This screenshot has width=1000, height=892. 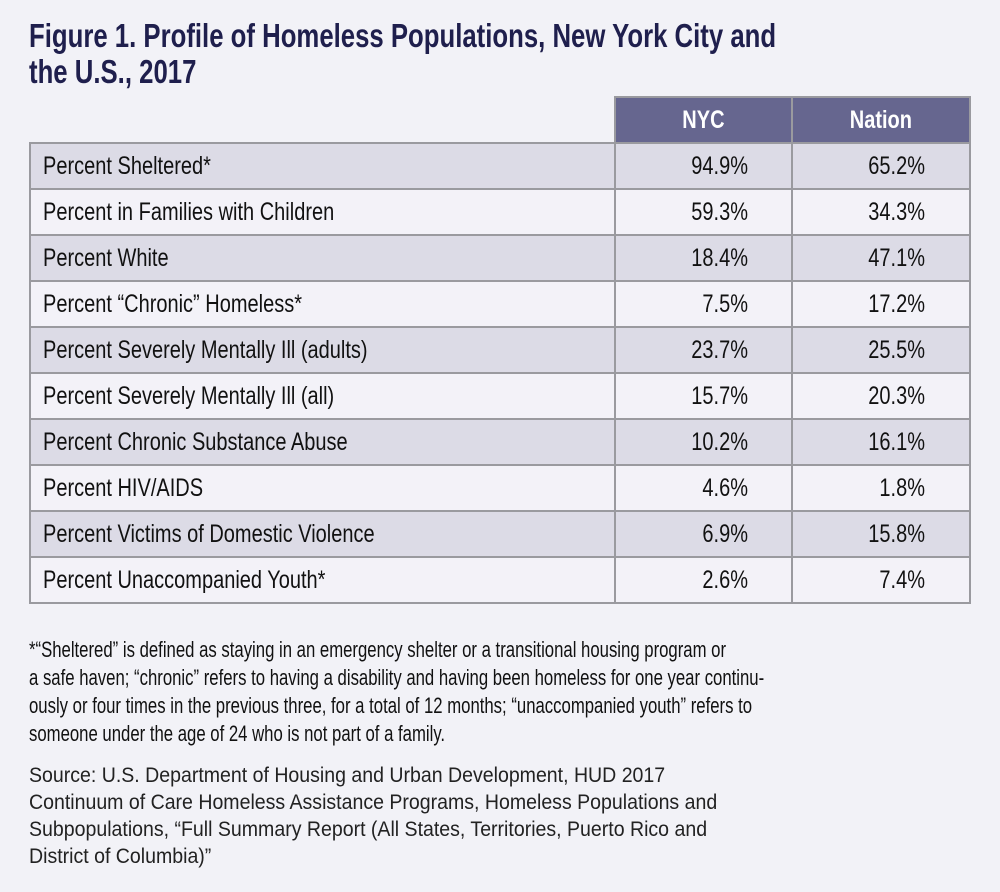 What do you see at coordinates (322, 580) in the screenshot?
I see `row-label: Percent Unaccompanied Youth*` at bounding box center [322, 580].